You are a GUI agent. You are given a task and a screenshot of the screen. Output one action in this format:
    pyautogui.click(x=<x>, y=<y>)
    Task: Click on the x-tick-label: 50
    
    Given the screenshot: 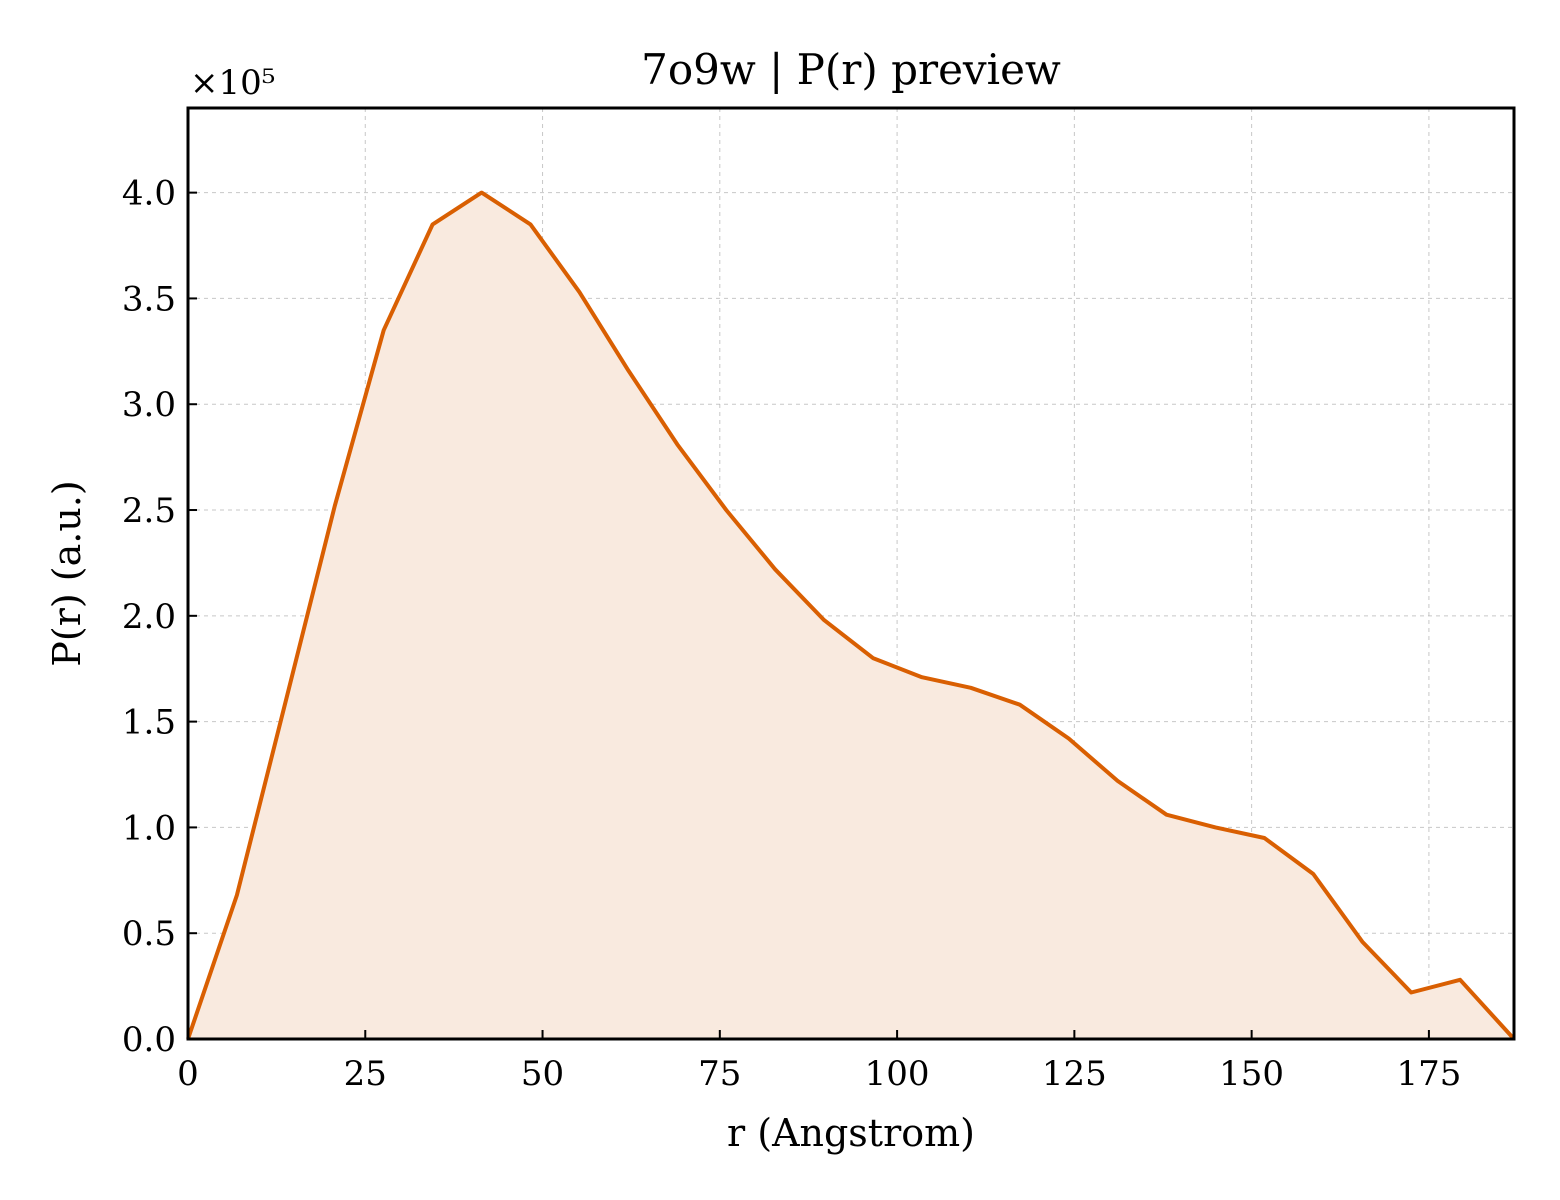 What is the action you would take?
    pyautogui.click(x=542, y=1074)
    